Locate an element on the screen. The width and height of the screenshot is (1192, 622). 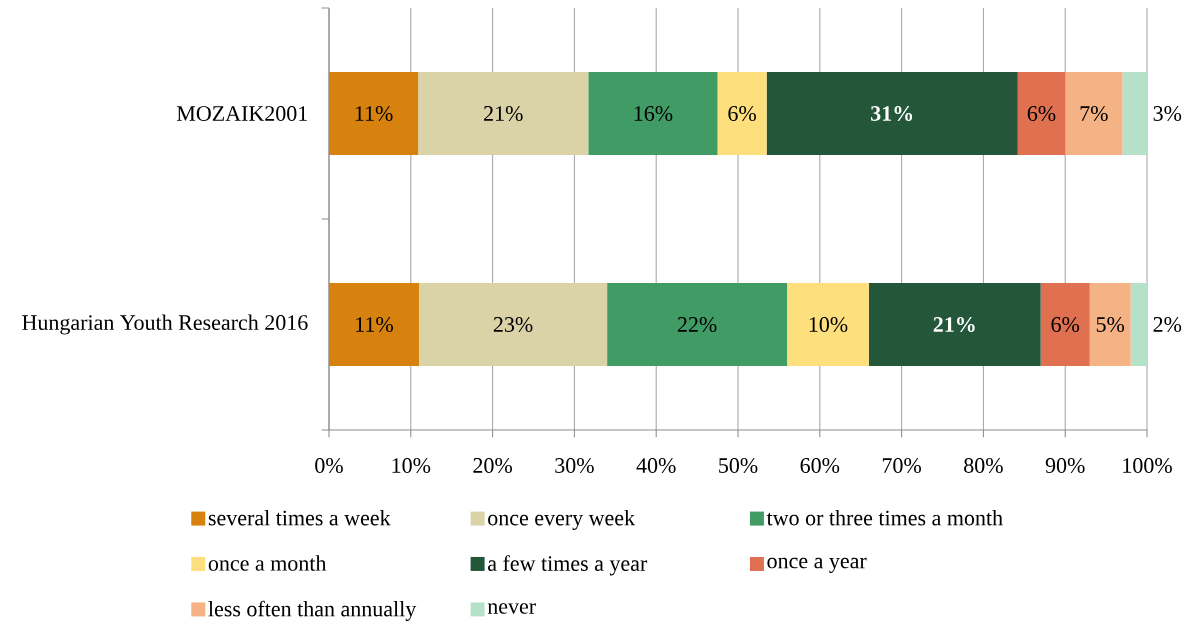
legend-label: a few times a year is located at coordinates (568, 565).